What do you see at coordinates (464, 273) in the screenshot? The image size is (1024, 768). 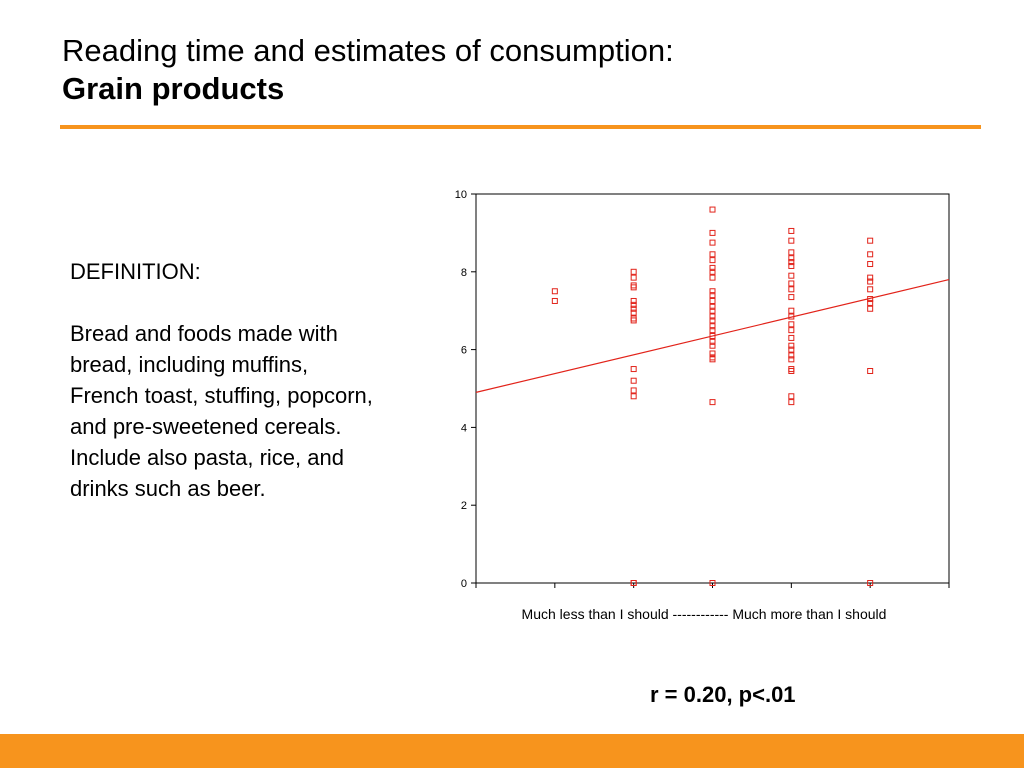 I see `y-tick-label: 8` at bounding box center [464, 273].